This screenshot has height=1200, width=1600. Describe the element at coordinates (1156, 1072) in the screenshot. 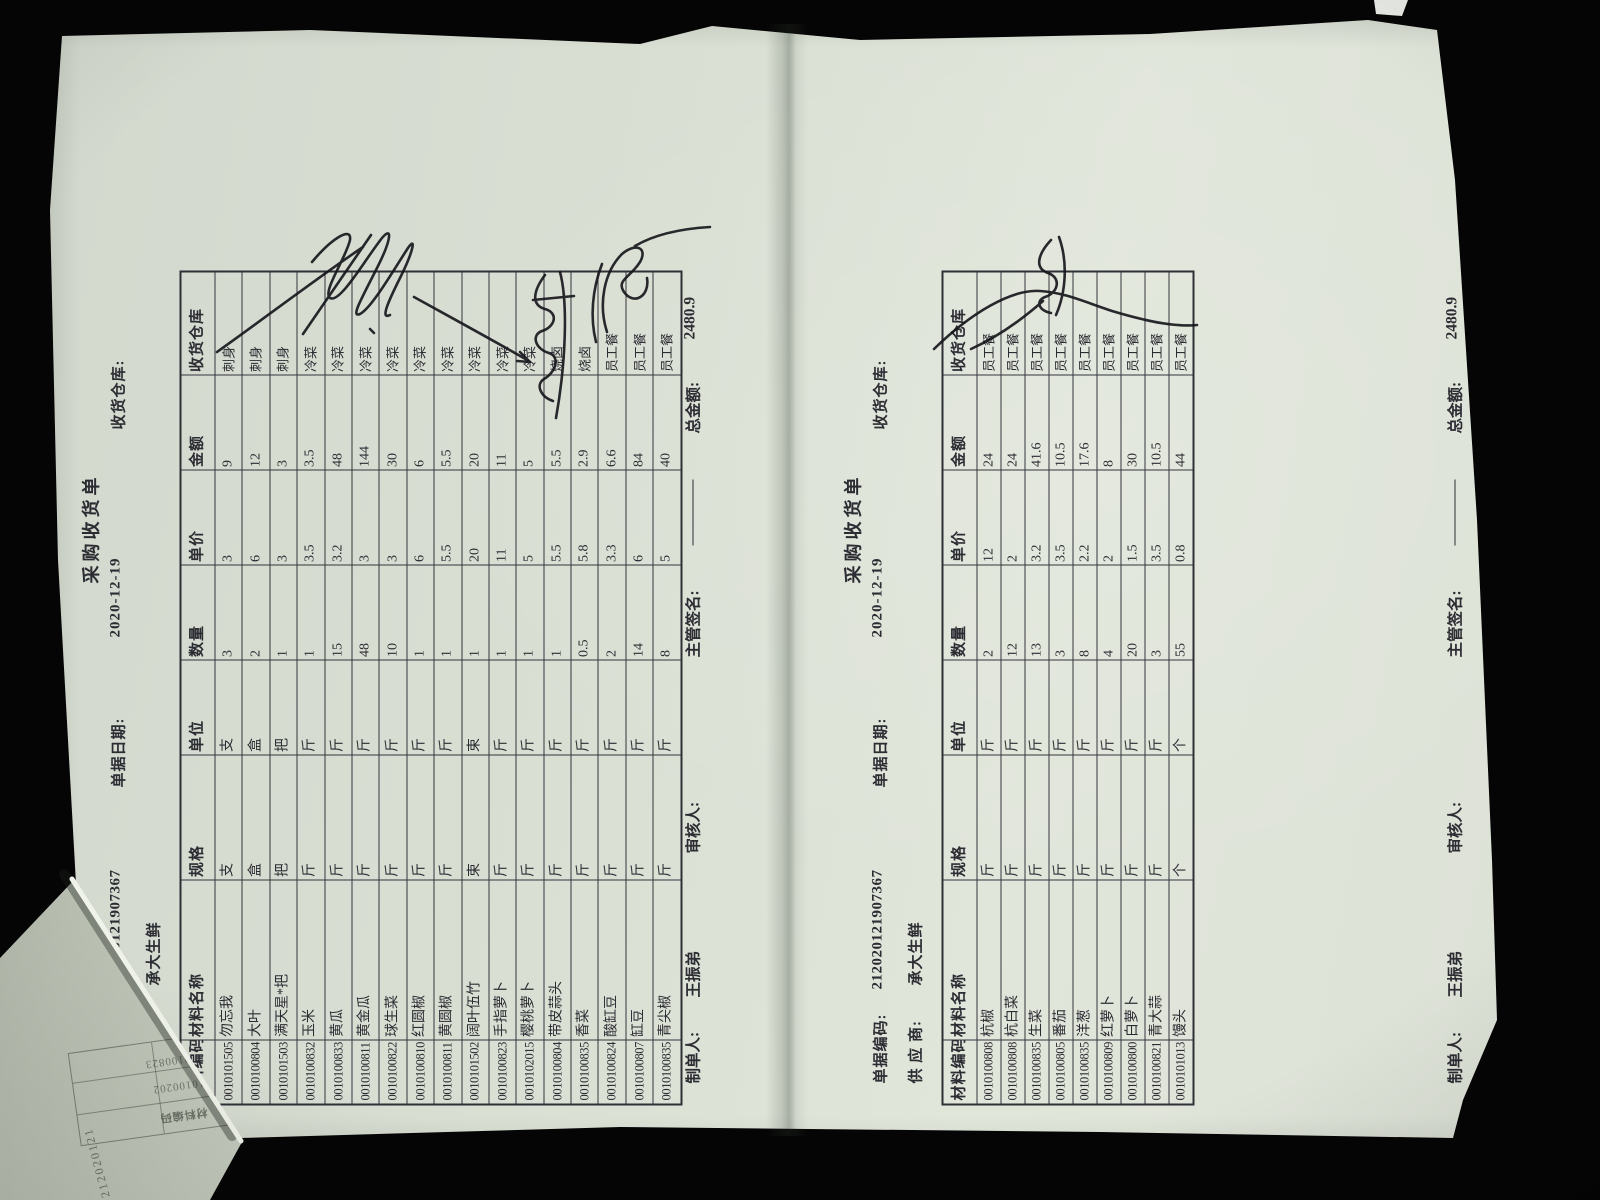

I see `table-cell: 0010100821` at that location.